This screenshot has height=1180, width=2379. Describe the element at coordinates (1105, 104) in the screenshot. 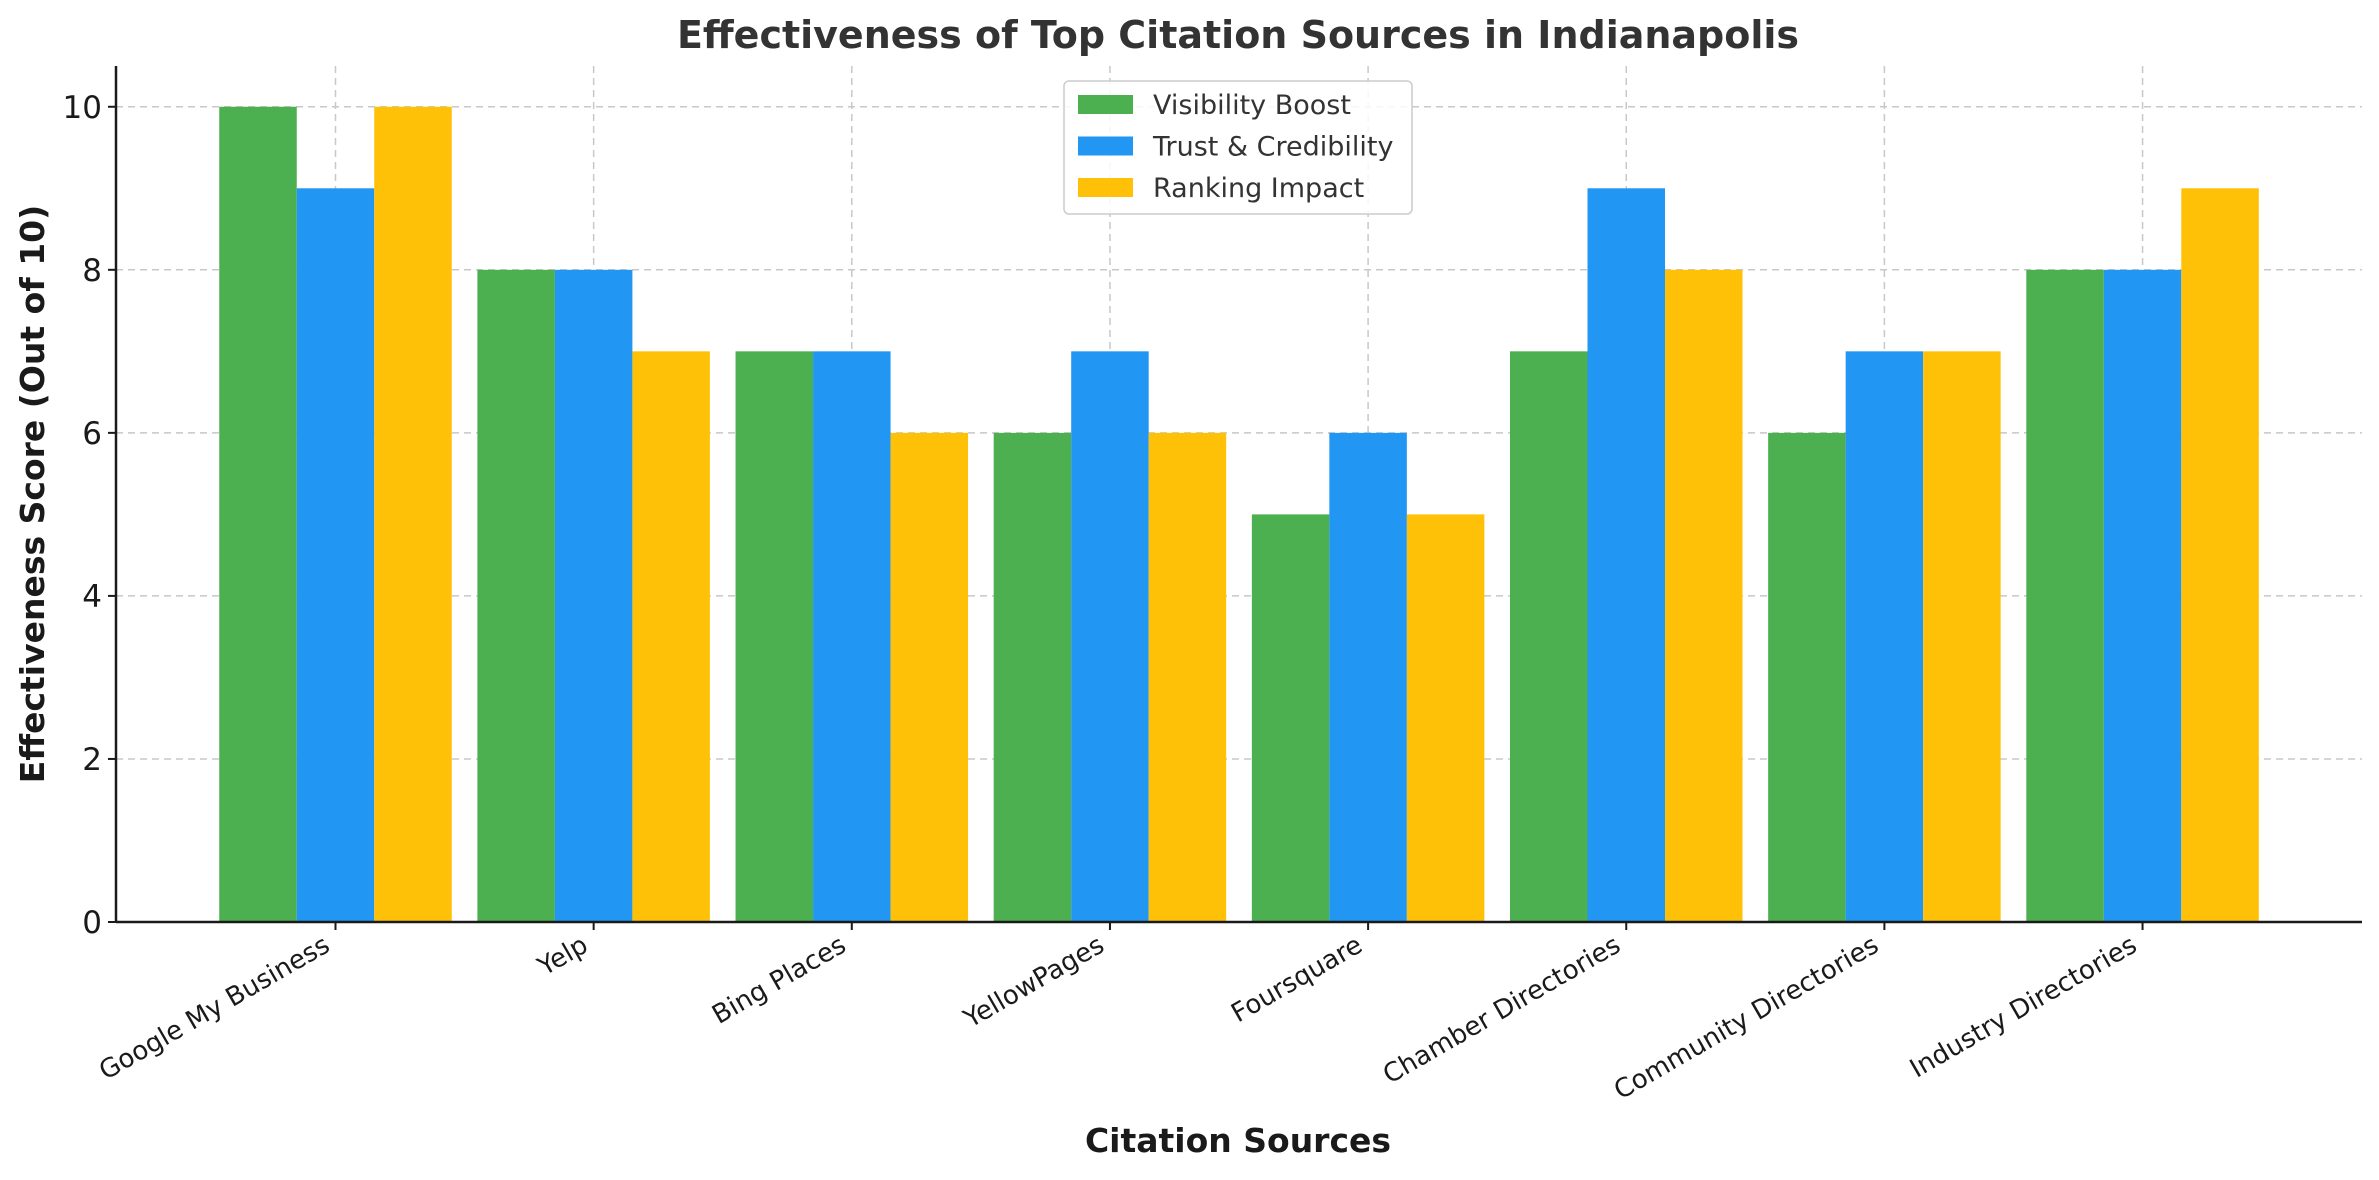

I see `legend-swatch-visibility-boost` at that location.